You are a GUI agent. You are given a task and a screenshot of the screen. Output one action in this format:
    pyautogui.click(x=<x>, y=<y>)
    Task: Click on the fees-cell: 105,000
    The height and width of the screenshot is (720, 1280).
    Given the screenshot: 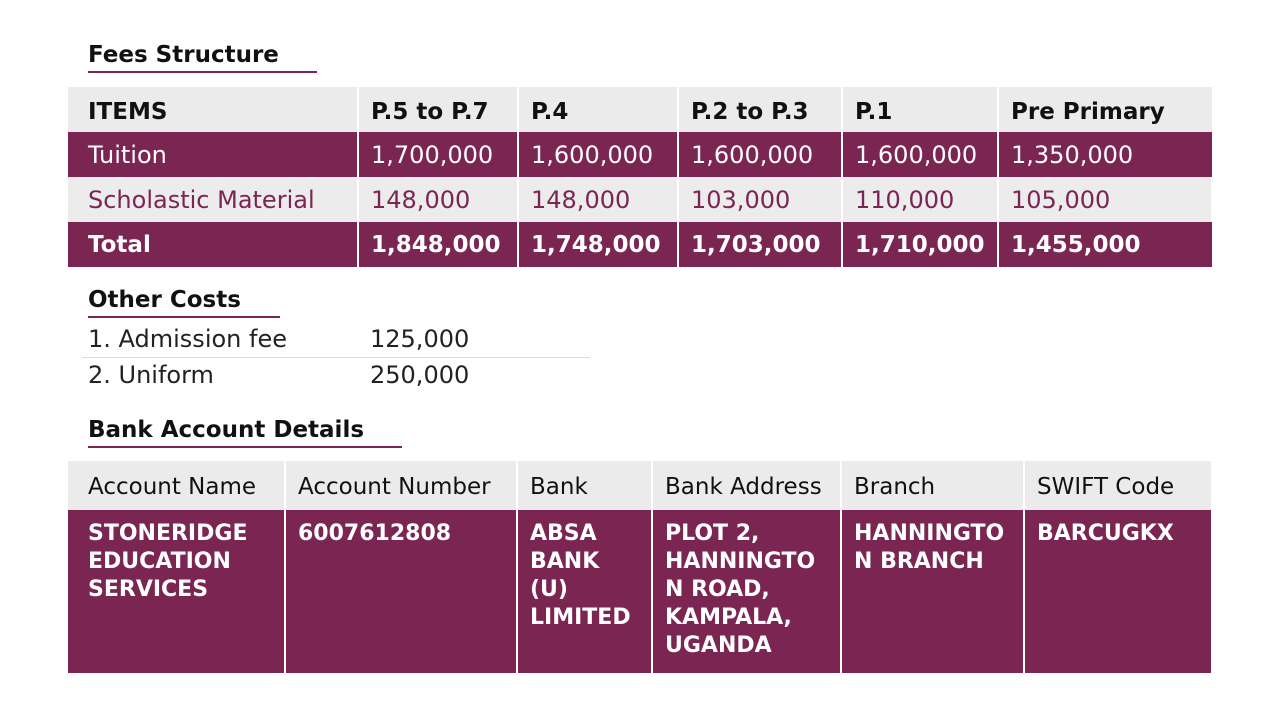 What is the action you would take?
    pyautogui.click(x=1105, y=199)
    